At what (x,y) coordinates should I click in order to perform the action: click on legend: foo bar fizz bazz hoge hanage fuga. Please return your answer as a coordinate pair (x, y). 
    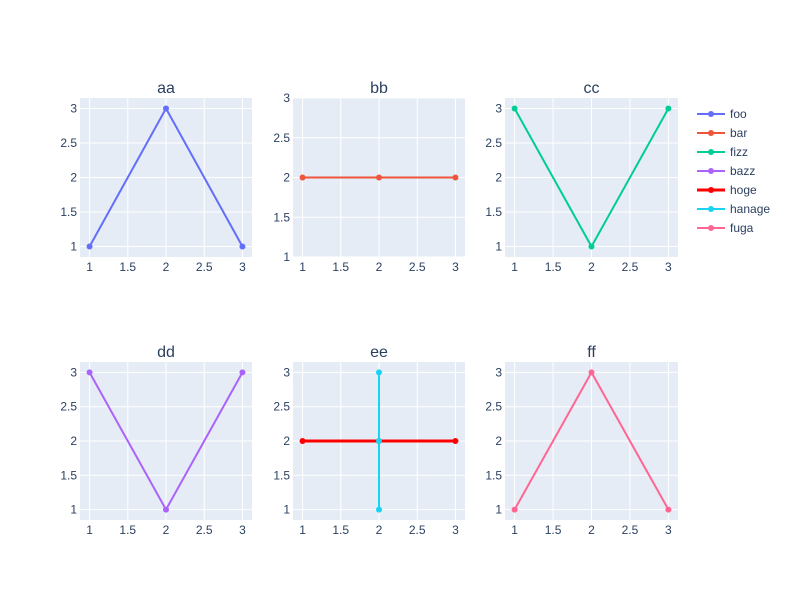
    Looking at the image, I should click on (733, 171).